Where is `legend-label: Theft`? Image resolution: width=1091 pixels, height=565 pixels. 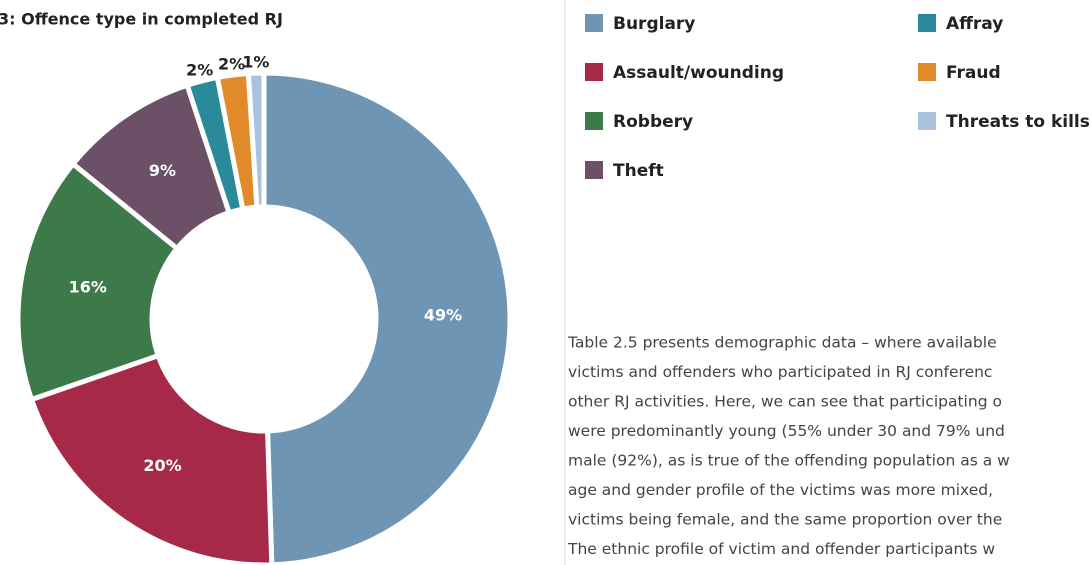 legend-label: Theft is located at coordinates (638, 171).